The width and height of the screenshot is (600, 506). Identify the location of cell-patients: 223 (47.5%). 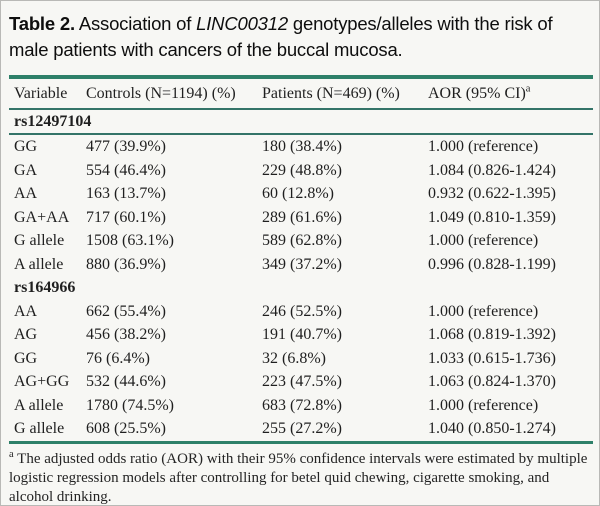
(302, 381).